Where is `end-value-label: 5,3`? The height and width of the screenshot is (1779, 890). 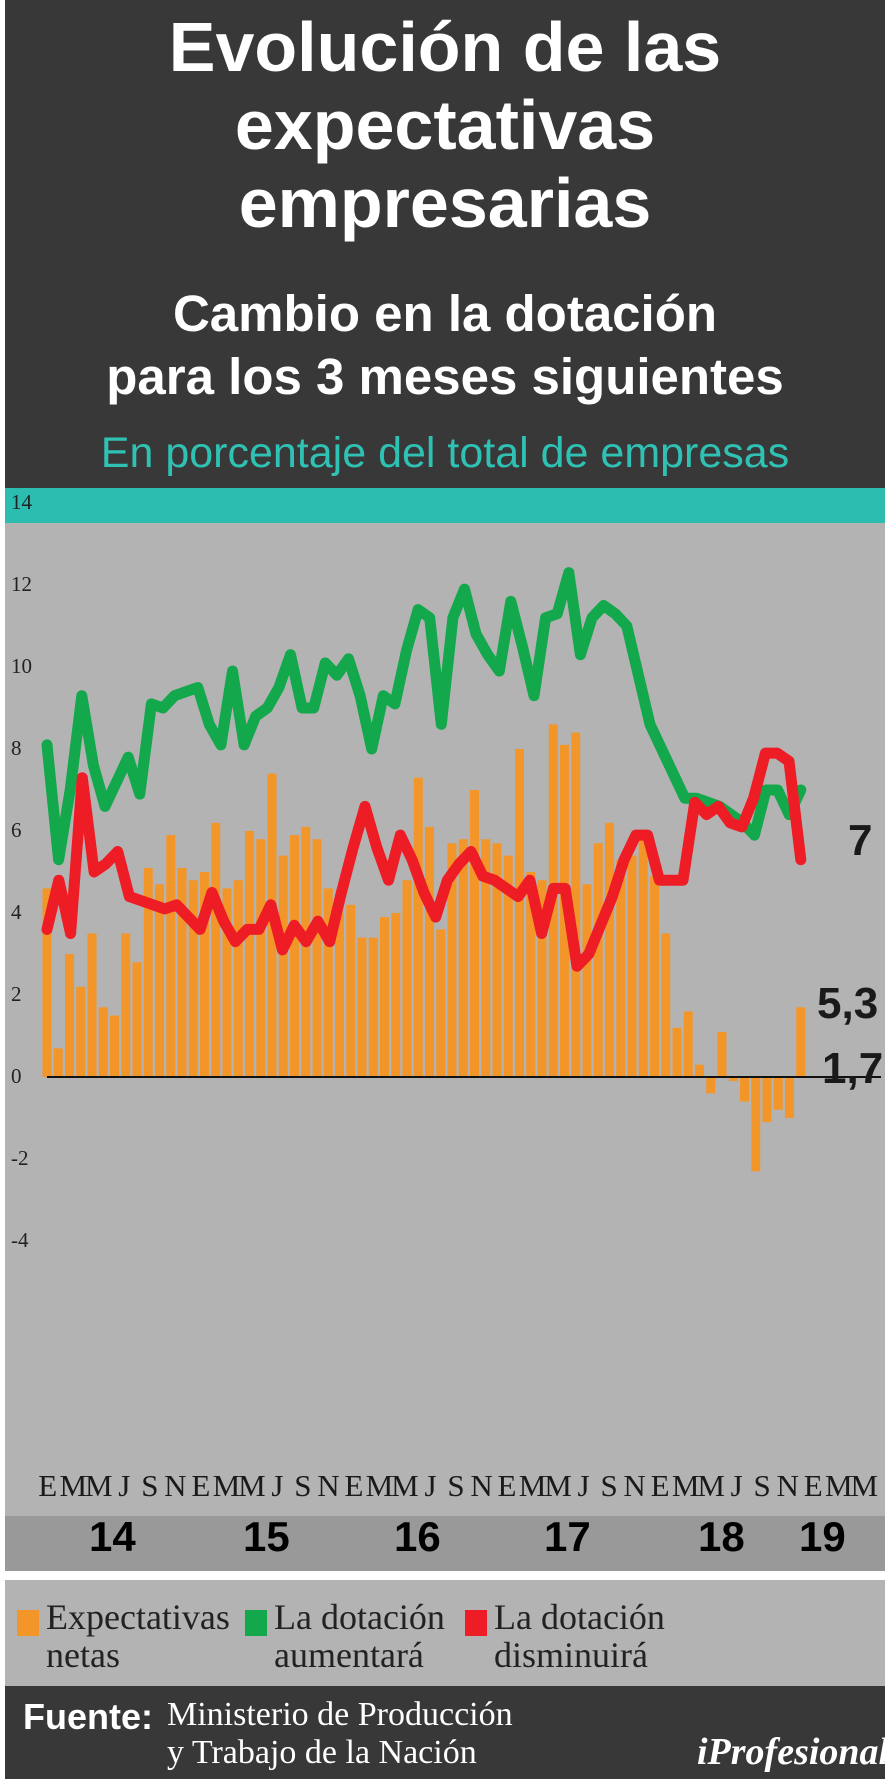
end-value-label: 5,3 is located at coordinates (847, 1003).